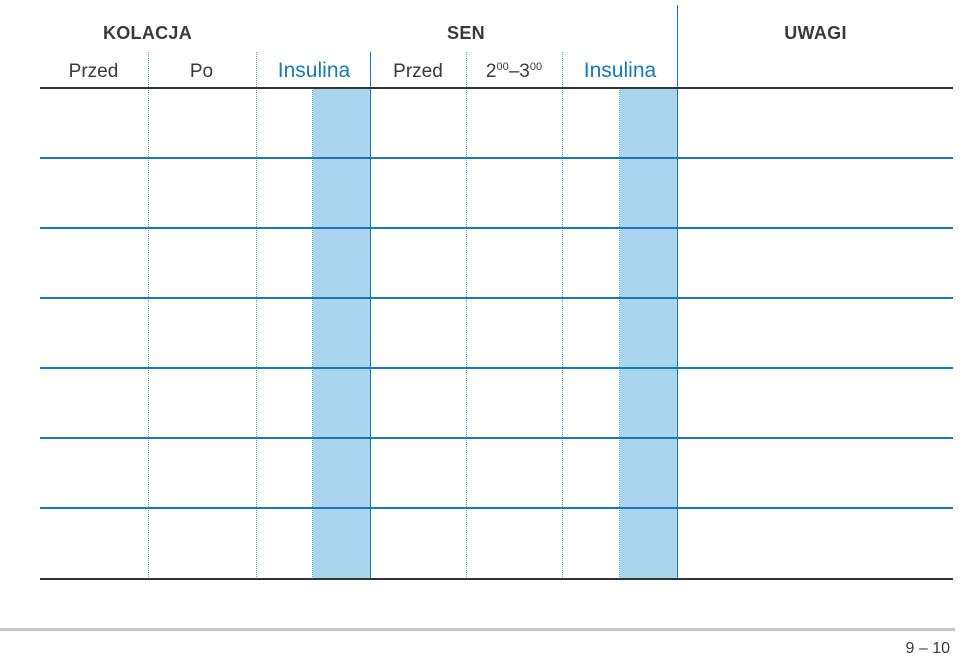 The width and height of the screenshot is (960, 659). I want to click on column-label-po: Po, so click(201, 71).